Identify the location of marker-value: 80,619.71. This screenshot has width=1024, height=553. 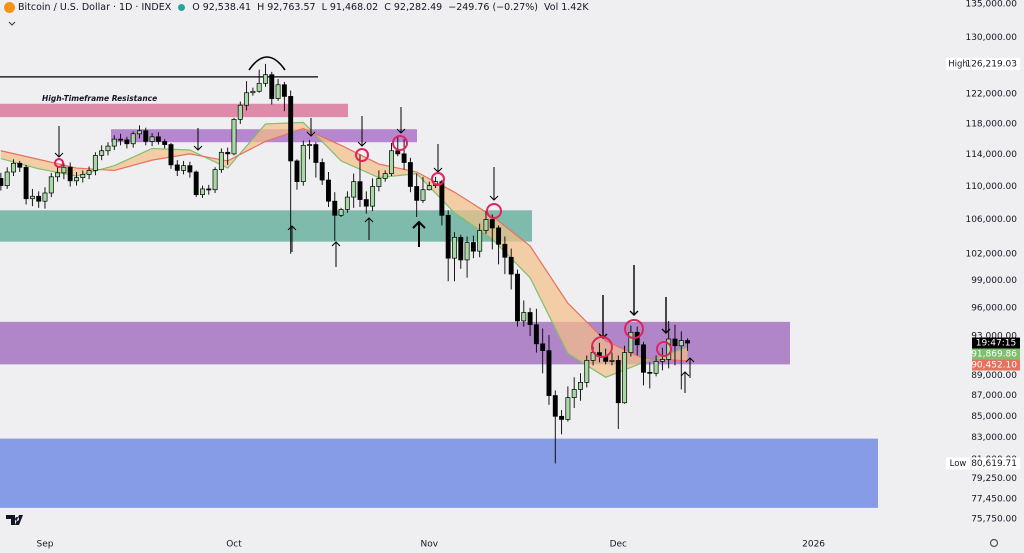
(994, 464).